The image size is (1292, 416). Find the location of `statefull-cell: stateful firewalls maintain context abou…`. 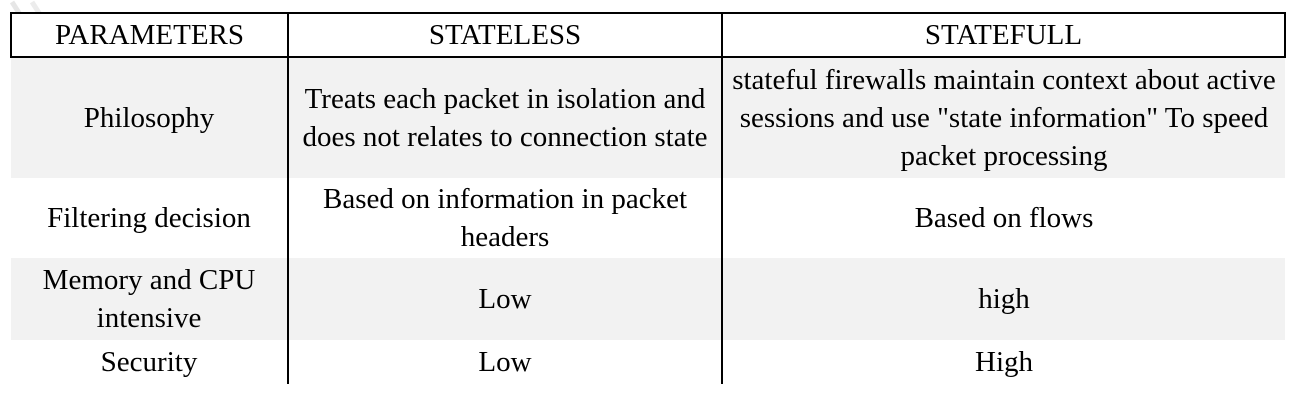

statefull-cell: stateful firewalls maintain context abou… is located at coordinates (1003, 117).